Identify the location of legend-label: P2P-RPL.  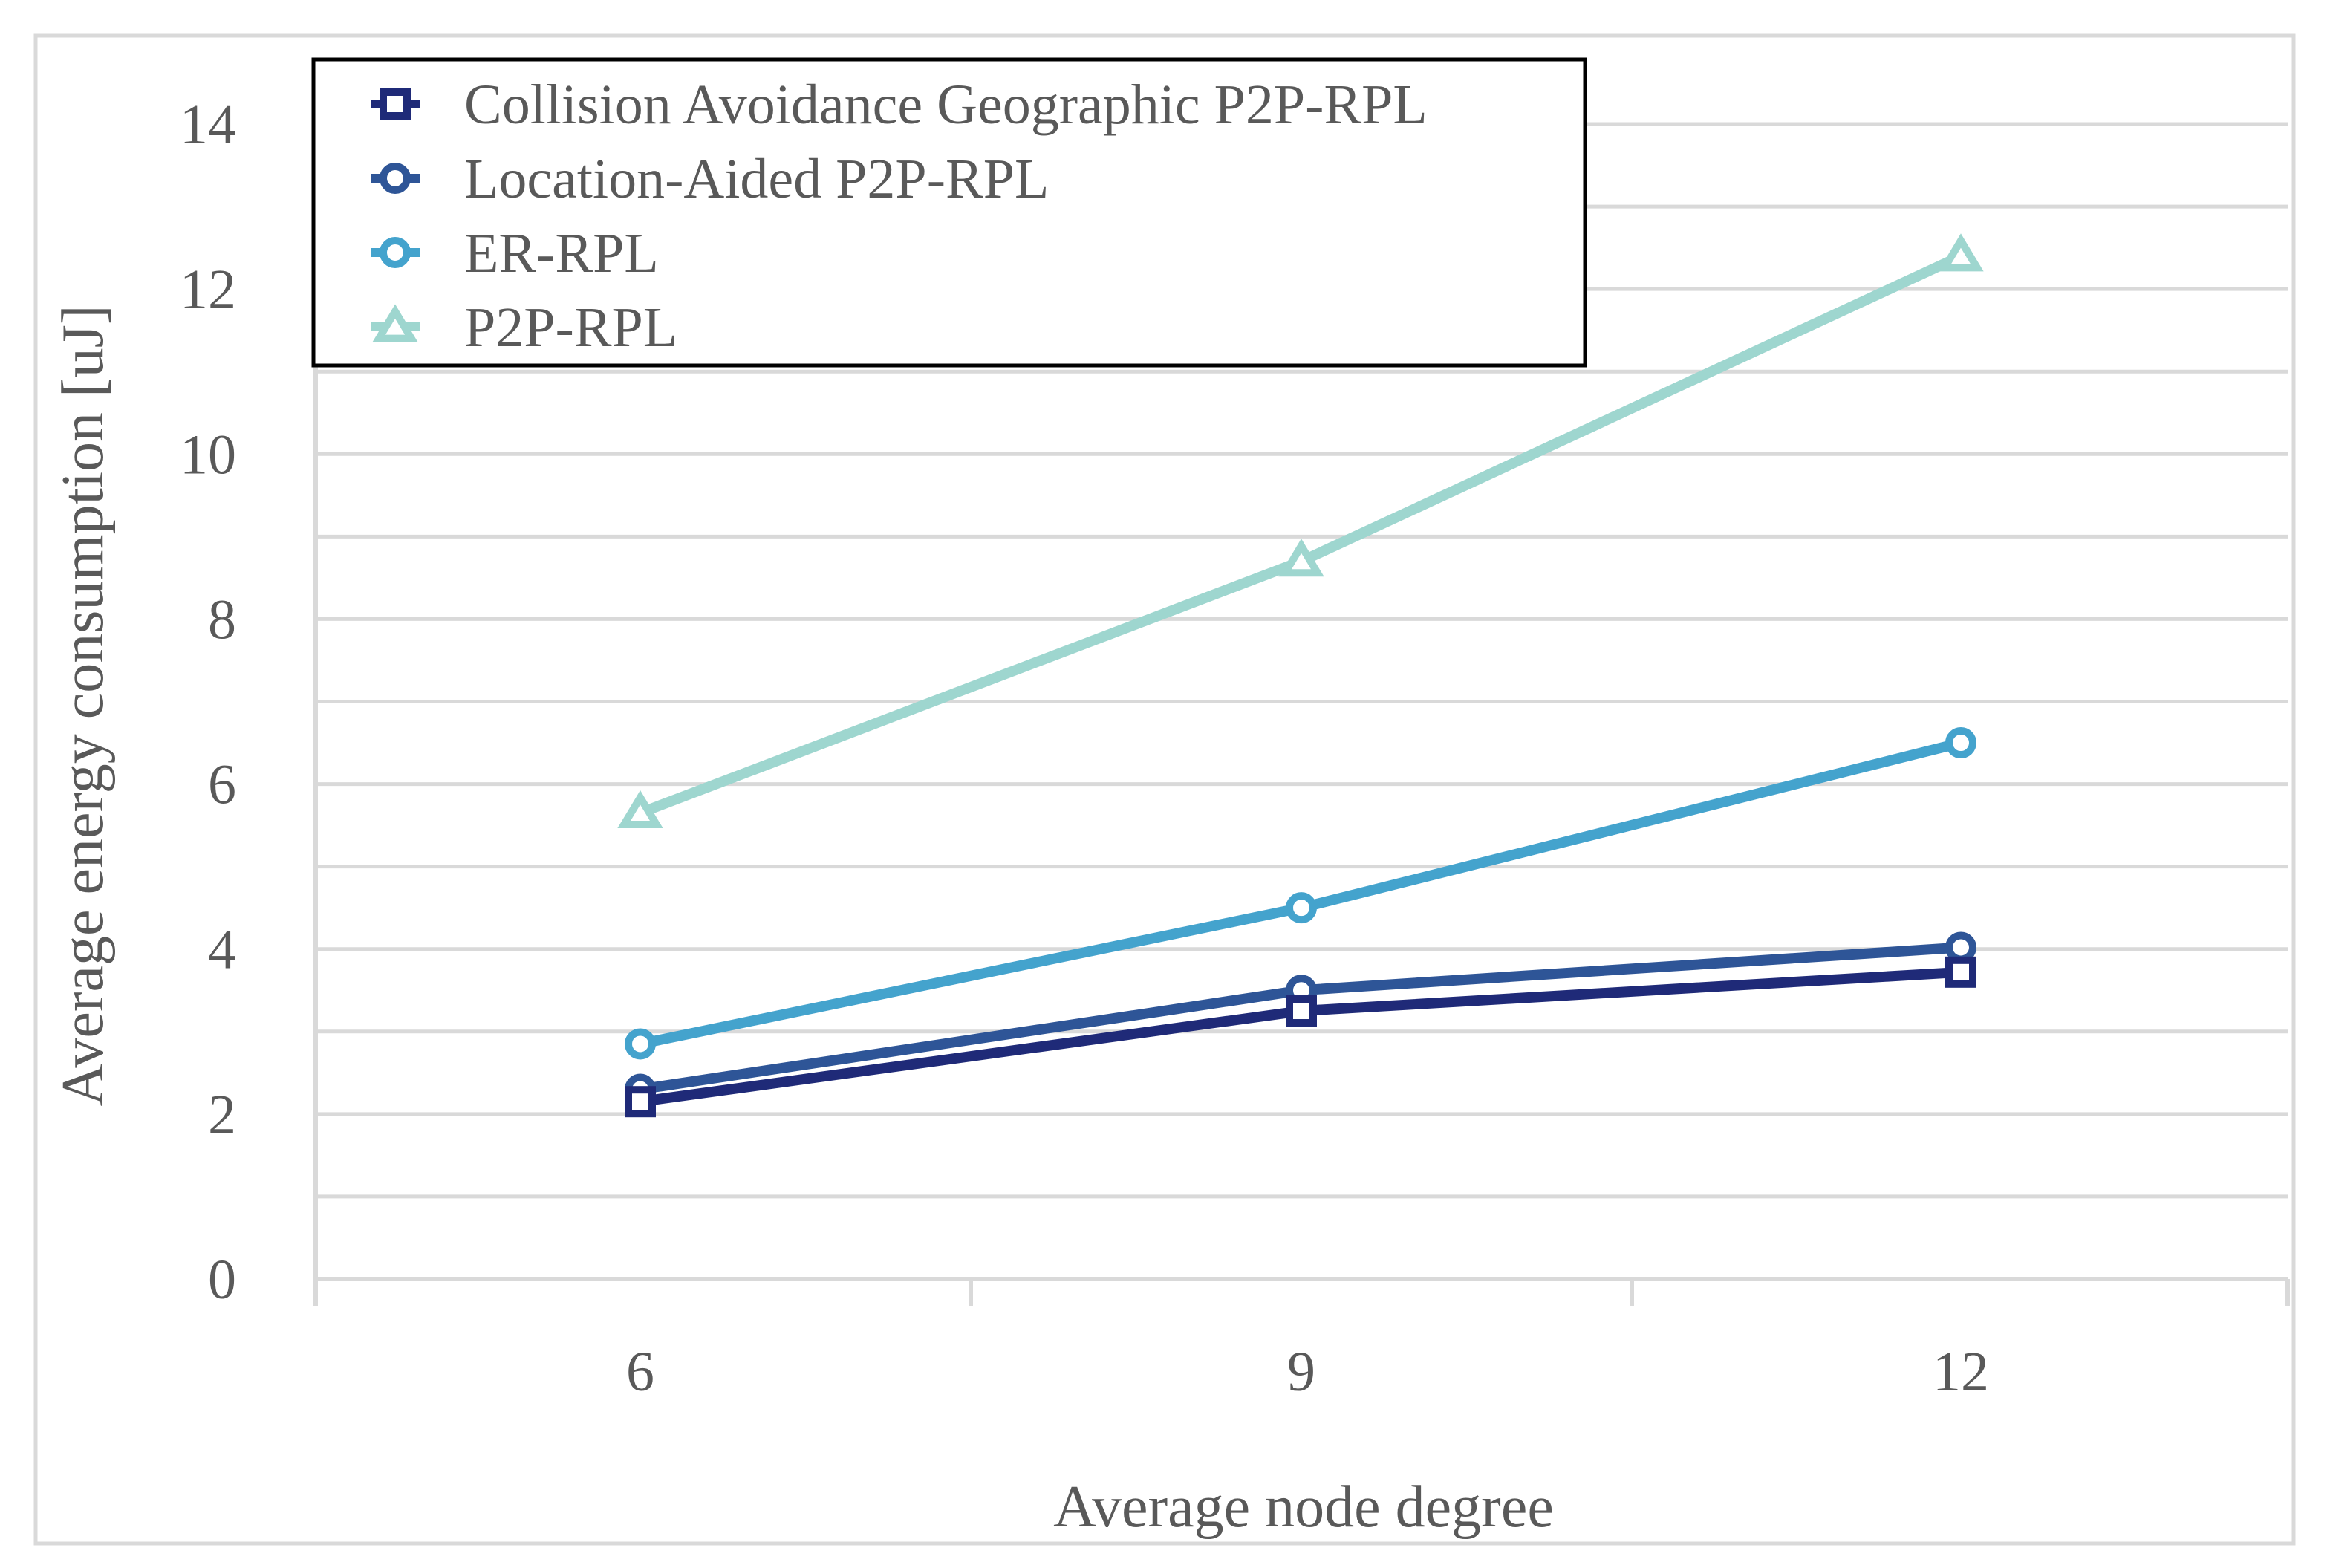
(570, 328).